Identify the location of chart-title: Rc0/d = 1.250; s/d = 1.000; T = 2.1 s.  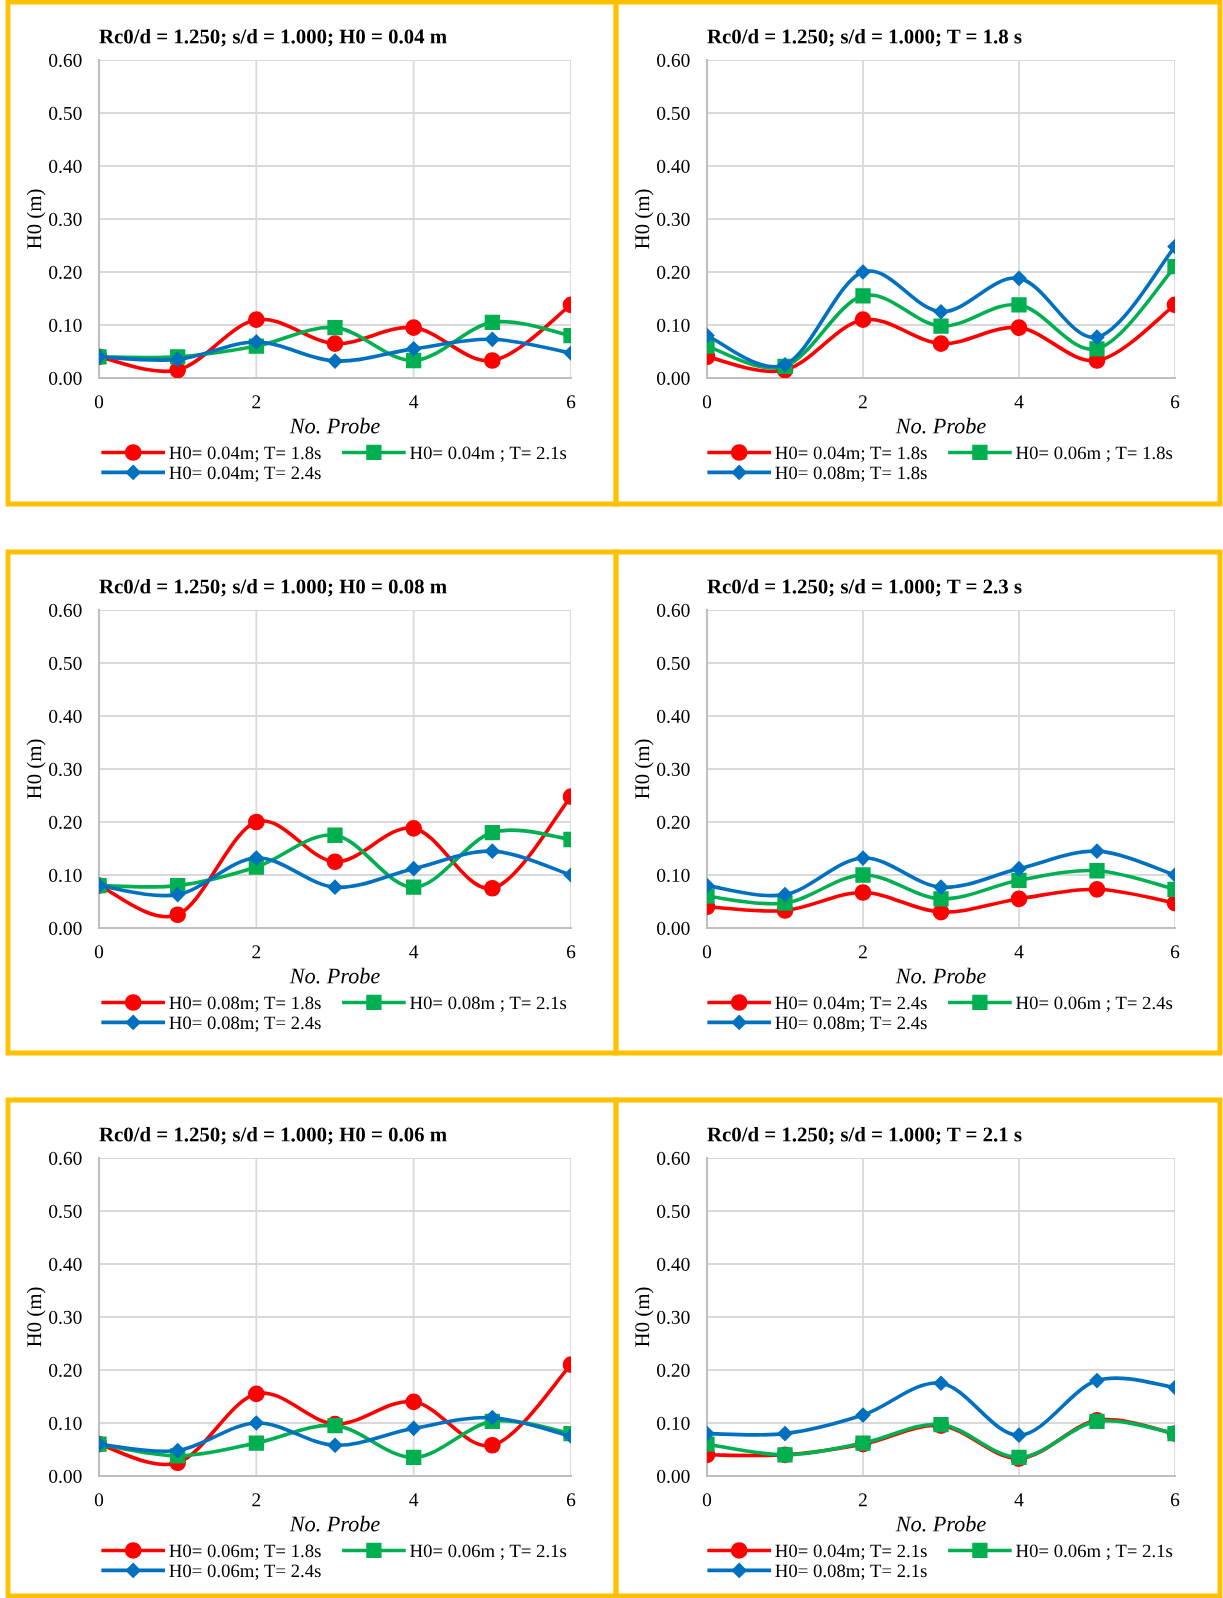
(864, 1135).